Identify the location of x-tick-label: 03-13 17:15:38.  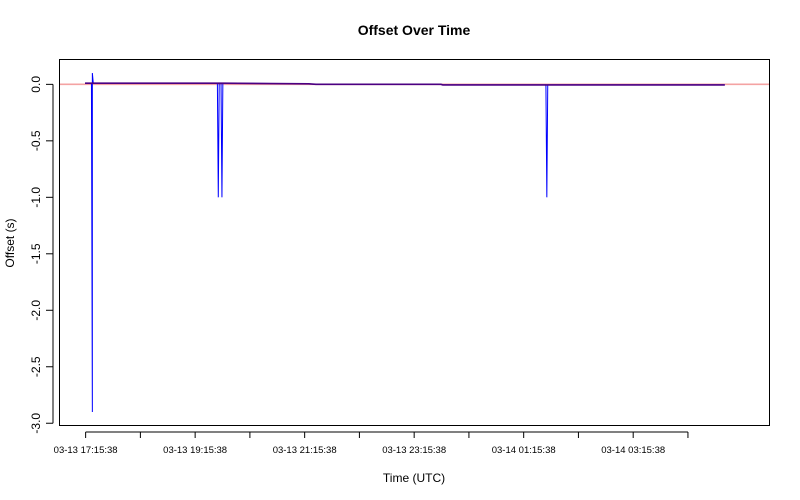
(86, 450).